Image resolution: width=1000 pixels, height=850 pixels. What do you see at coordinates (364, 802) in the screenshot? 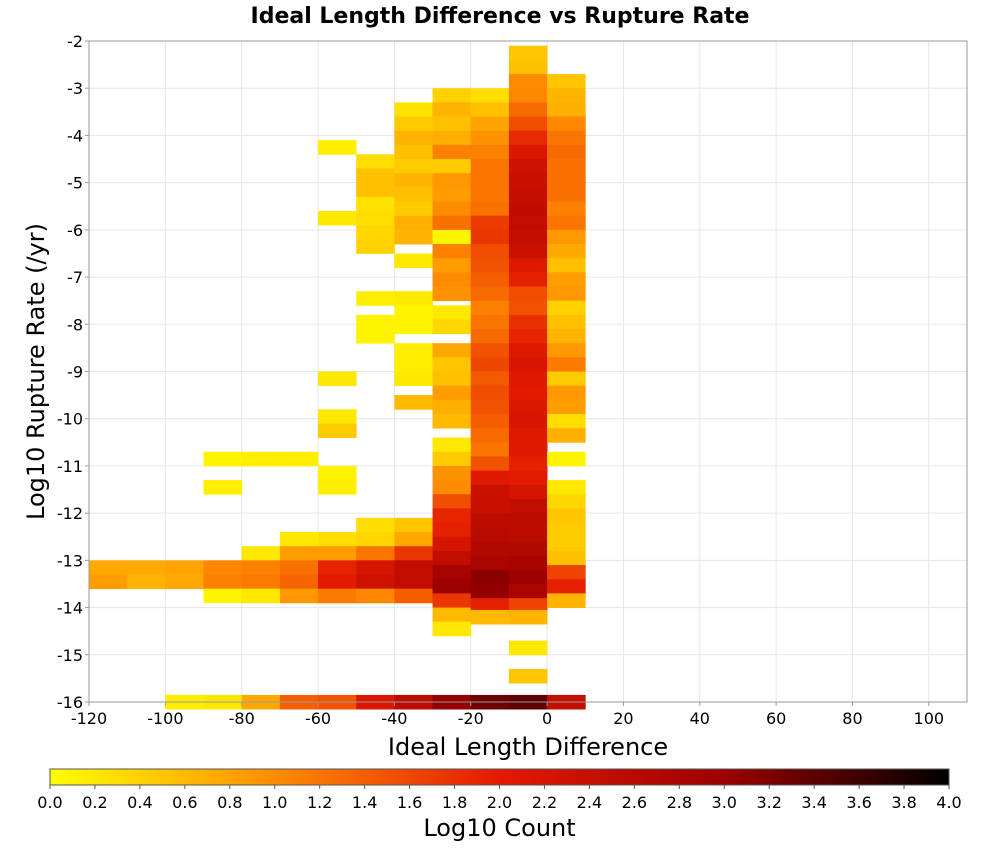
I see `colorbar-tick-label: 1.4` at bounding box center [364, 802].